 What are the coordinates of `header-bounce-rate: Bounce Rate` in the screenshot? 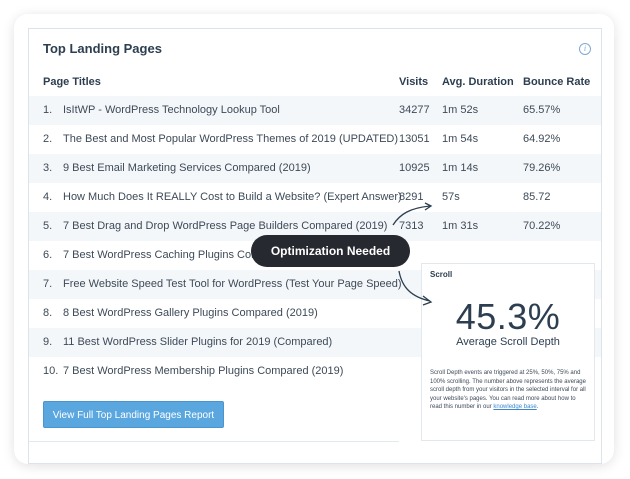 It's located at (557, 82).